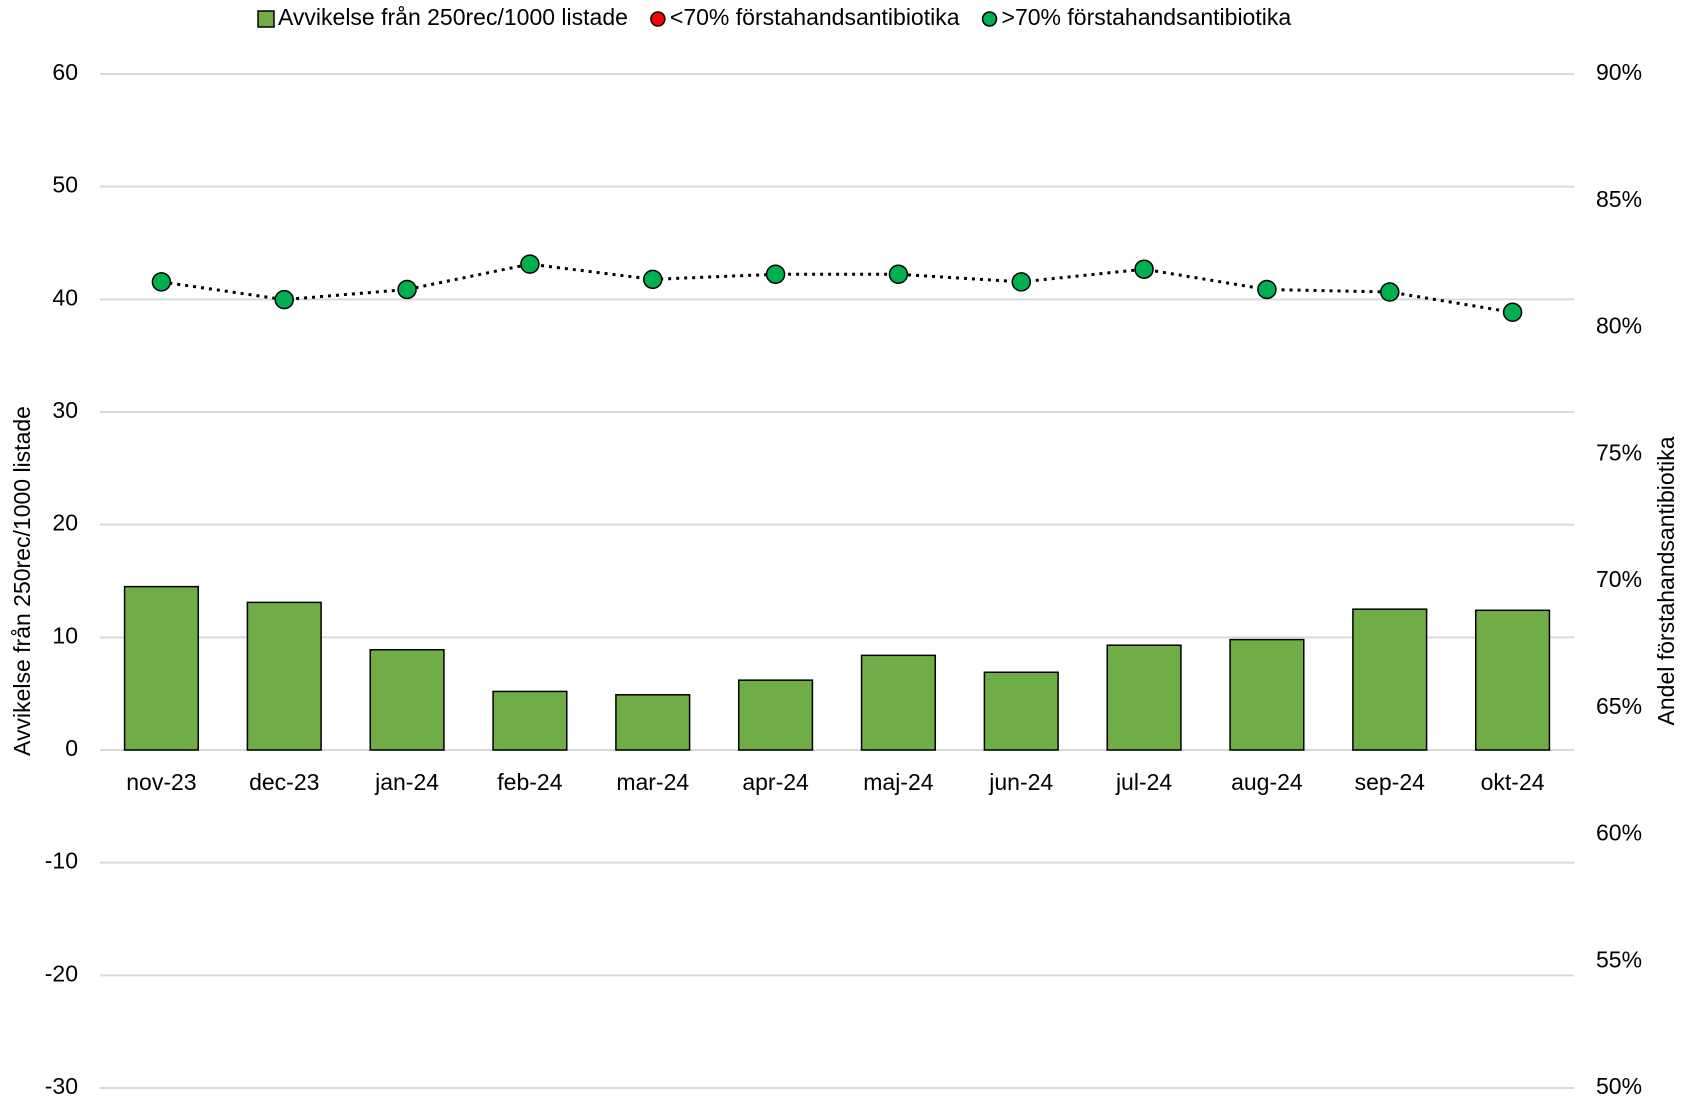 The width and height of the screenshot is (1685, 1108). What do you see at coordinates (1619, 199) in the screenshot?
I see `y2-tick-label: 85%` at bounding box center [1619, 199].